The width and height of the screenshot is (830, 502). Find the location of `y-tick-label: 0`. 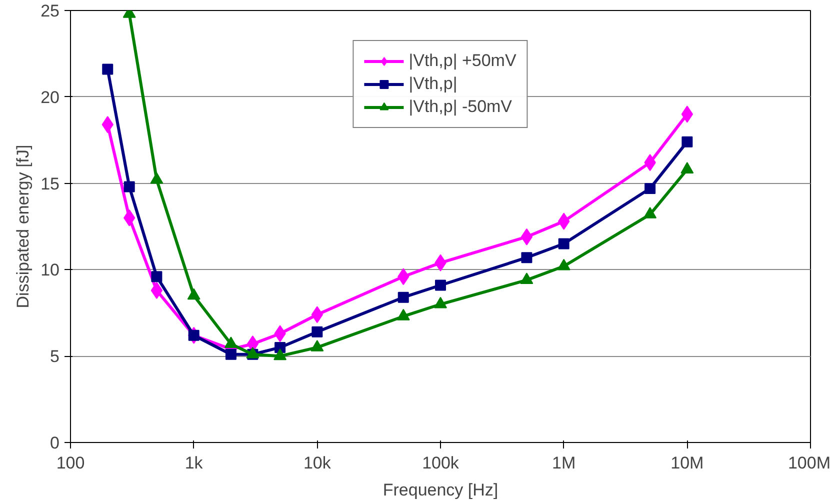

y-tick-label: 0 is located at coordinates (55, 443).